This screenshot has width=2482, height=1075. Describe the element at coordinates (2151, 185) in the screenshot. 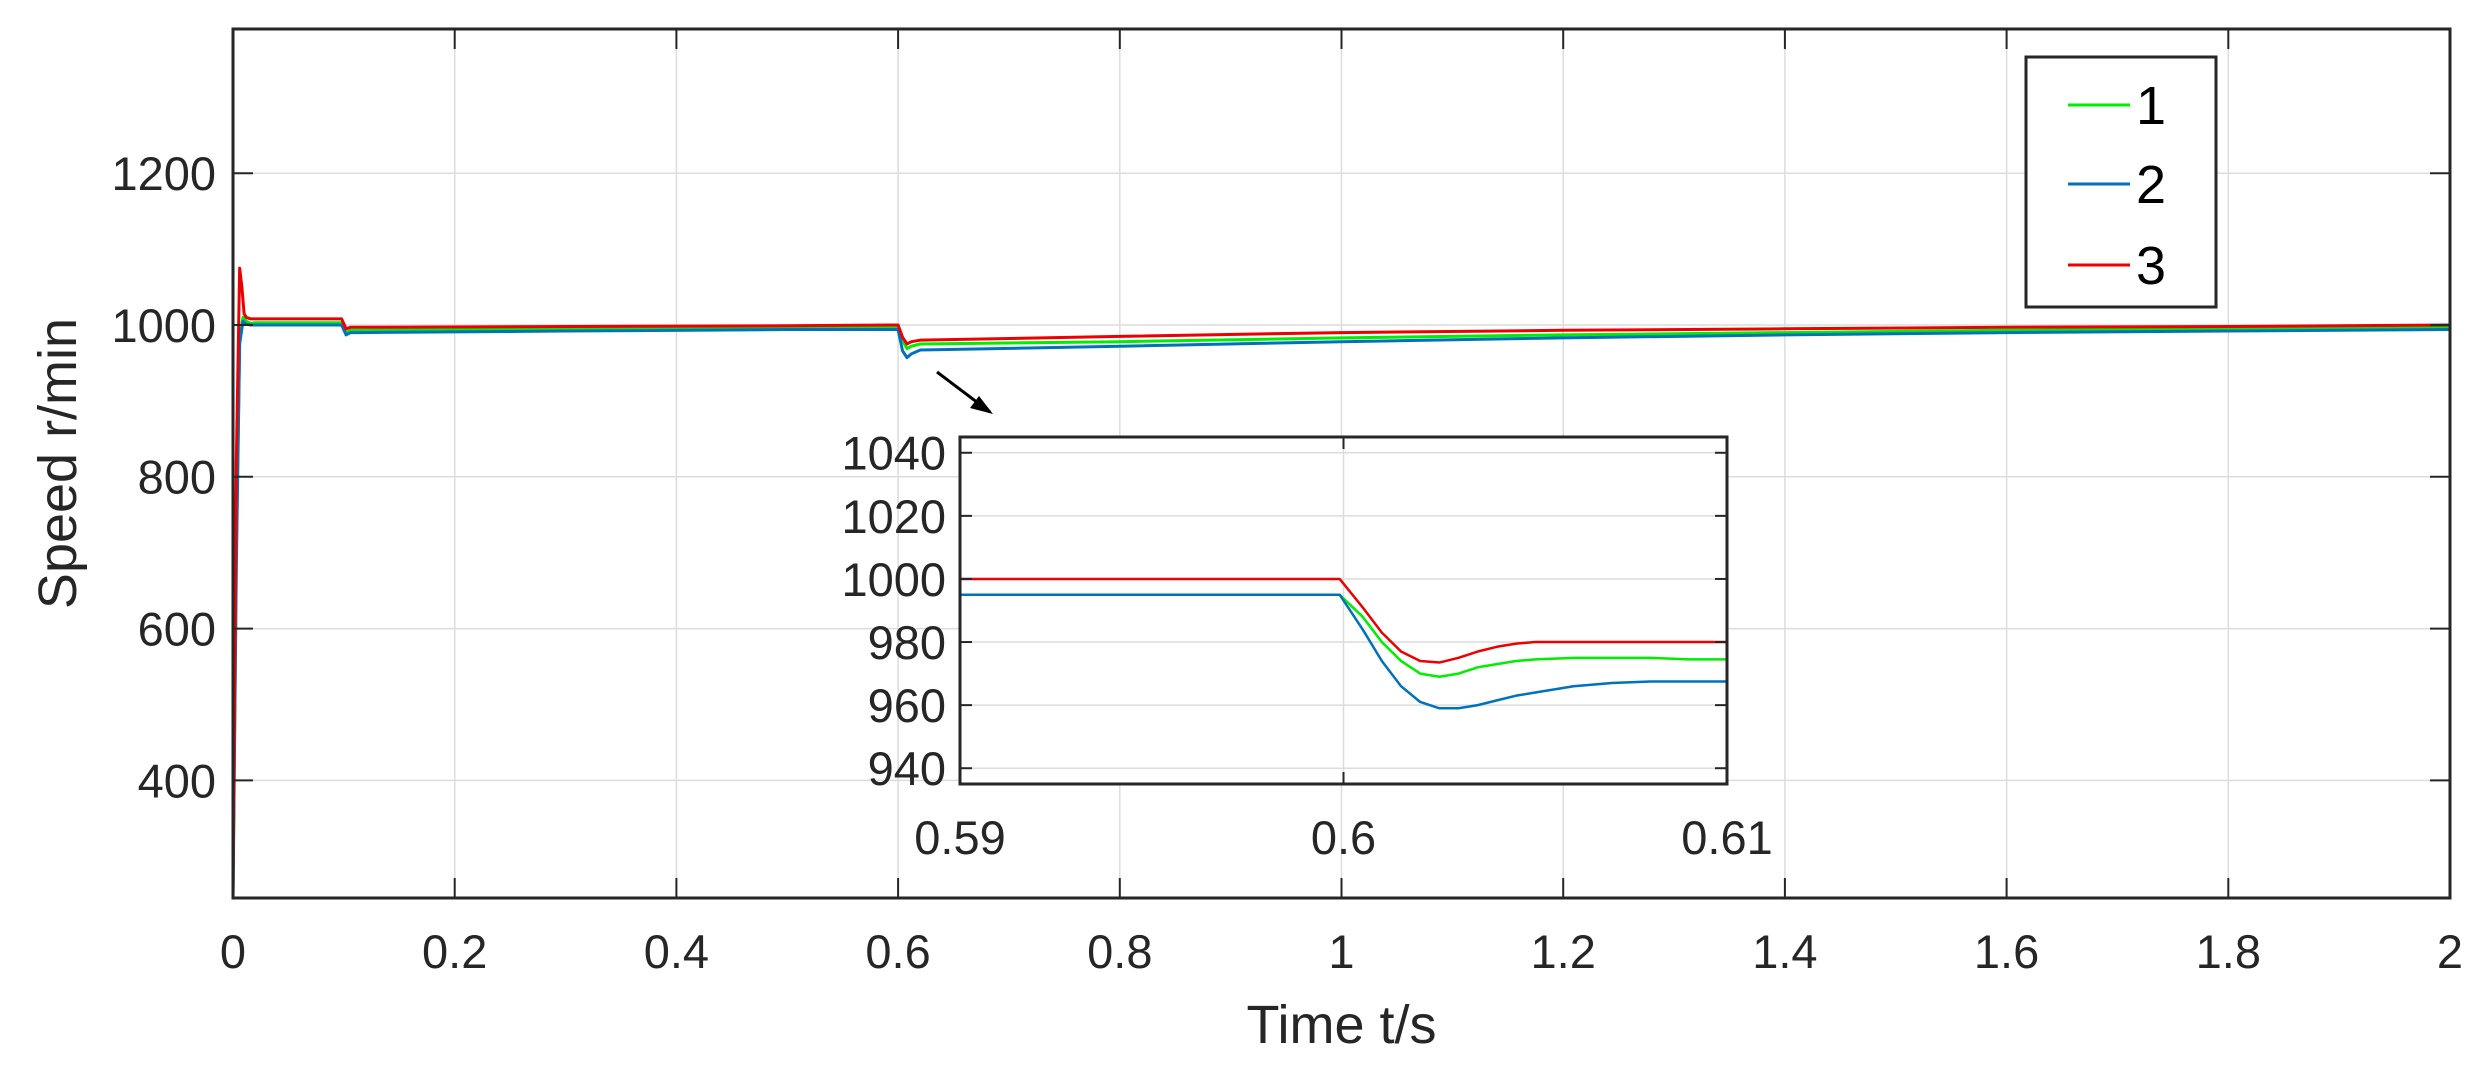

I see `legend-label-2: 2` at that location.